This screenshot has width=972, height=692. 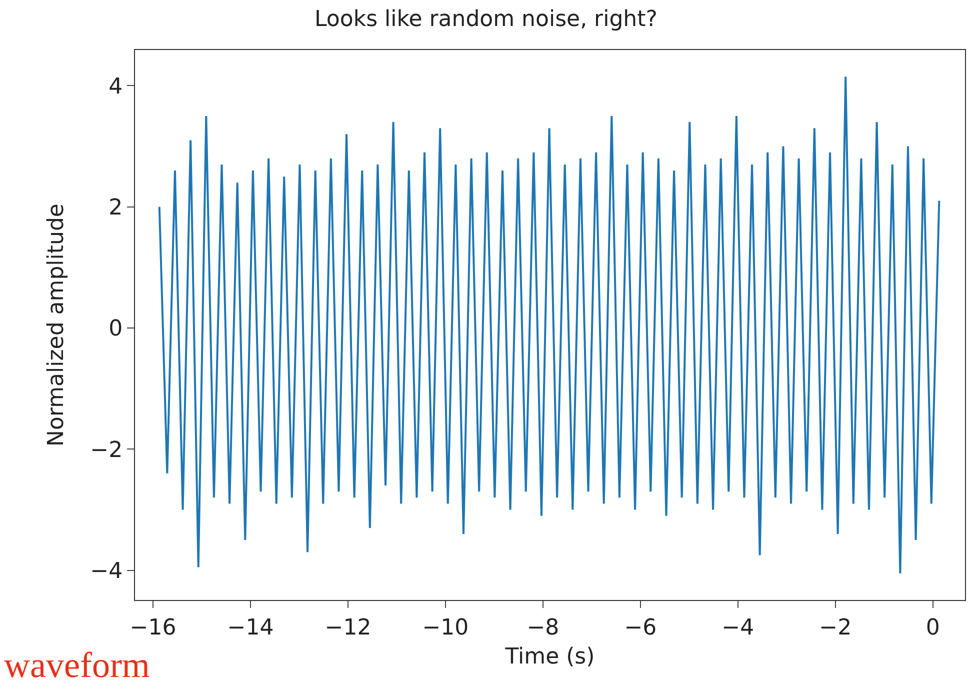 I want to click on x-tick-label: −8, so click(x=543, y=627).